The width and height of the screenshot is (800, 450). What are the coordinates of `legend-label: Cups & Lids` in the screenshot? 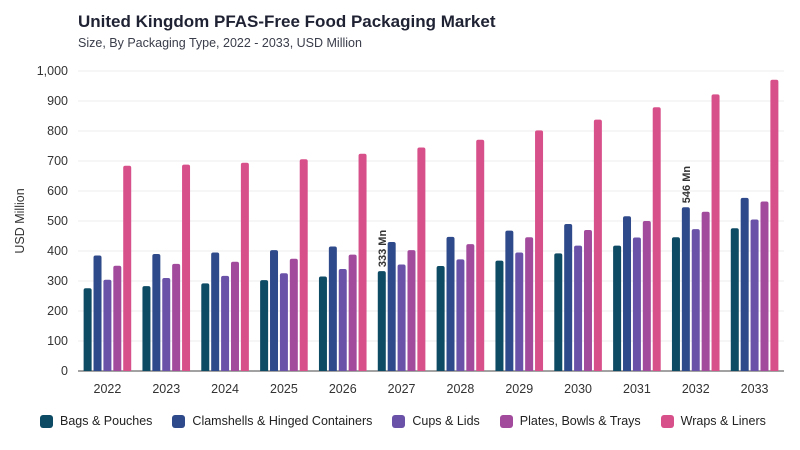 It's located at (446, 421).